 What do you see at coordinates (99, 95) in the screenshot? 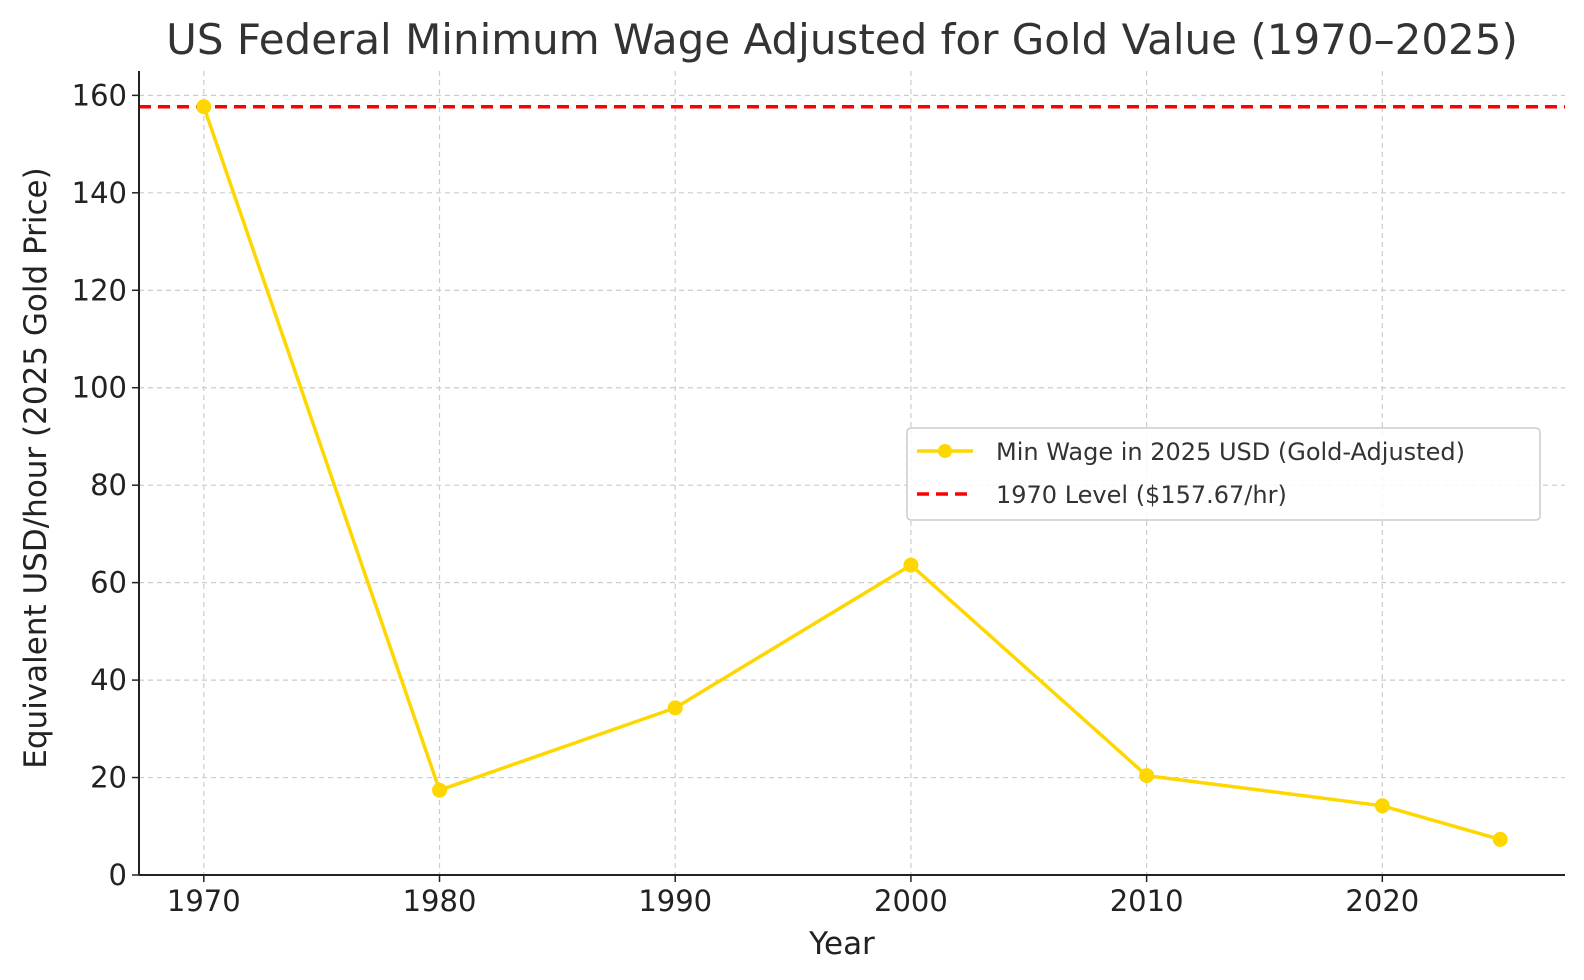
I see `y-tick-label: 160` at bounding box center [99, 95].